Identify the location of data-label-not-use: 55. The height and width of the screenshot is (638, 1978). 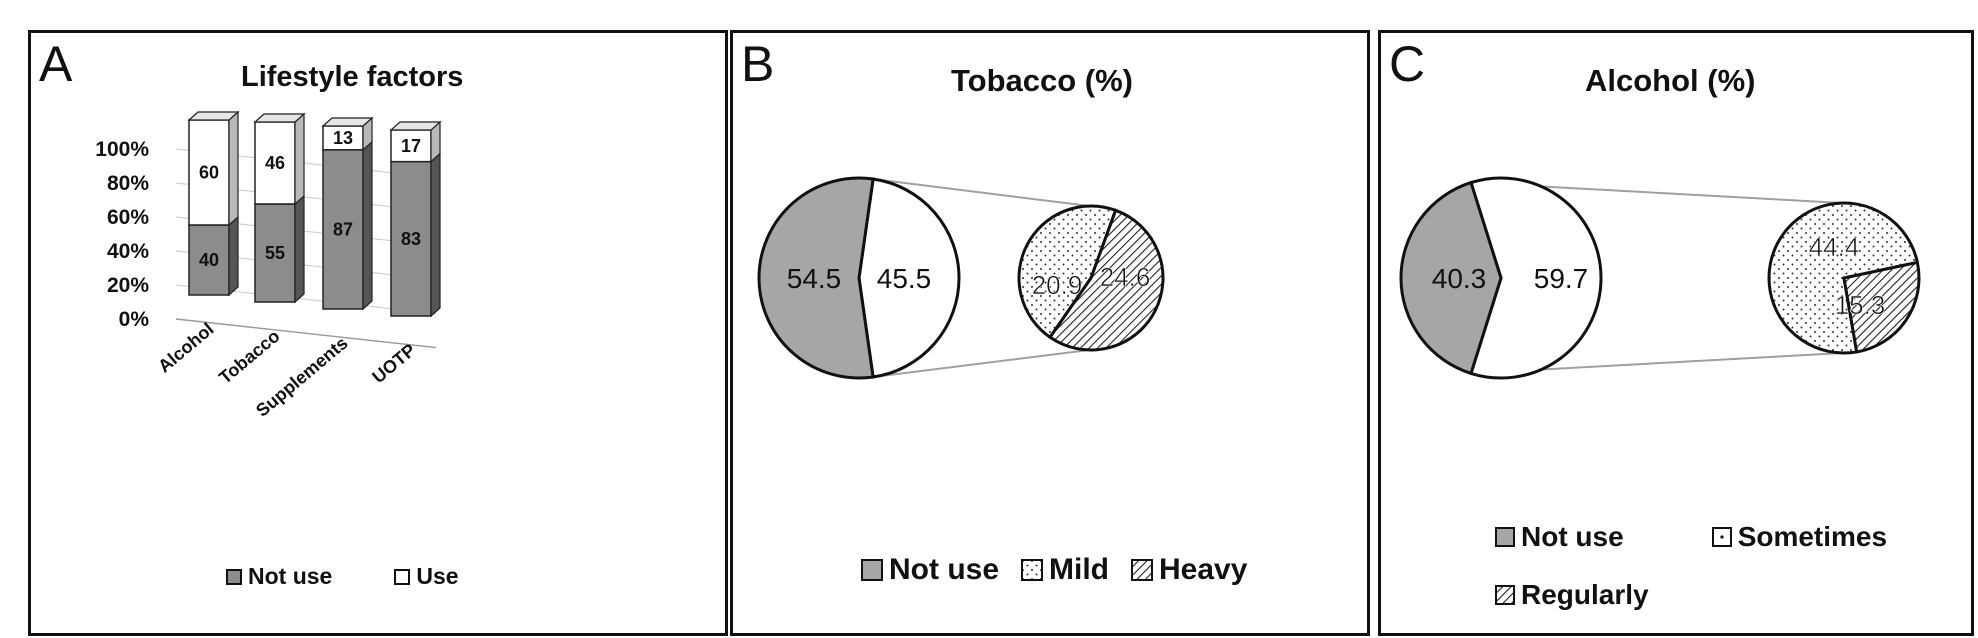
(275, 253).